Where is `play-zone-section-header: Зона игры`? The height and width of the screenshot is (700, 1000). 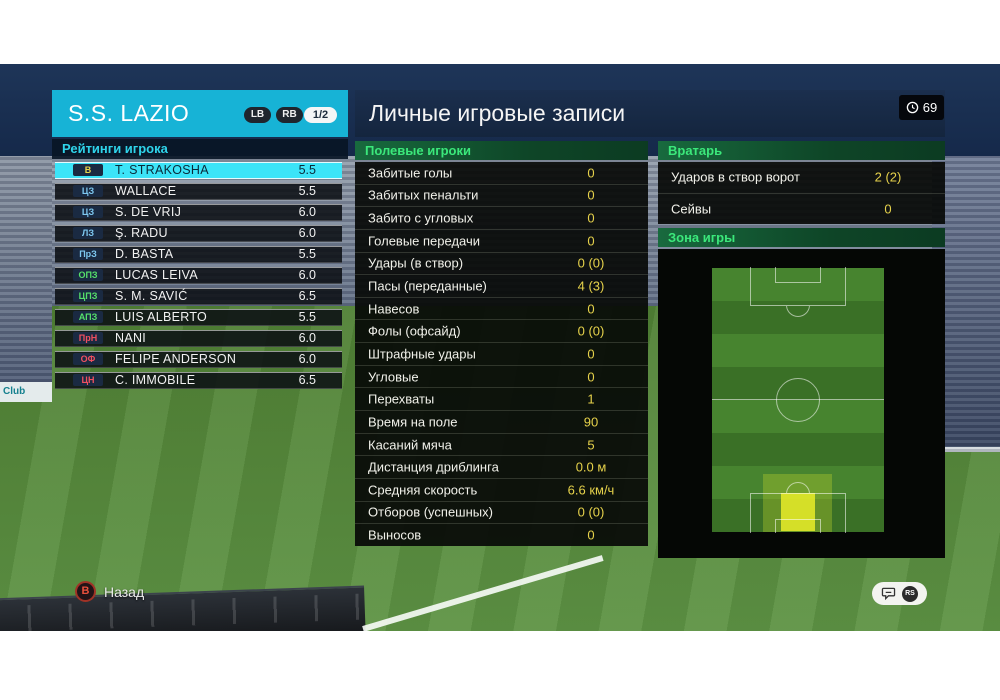 play-zone-section-header: Зона игры is located at coordinates (801, 237).